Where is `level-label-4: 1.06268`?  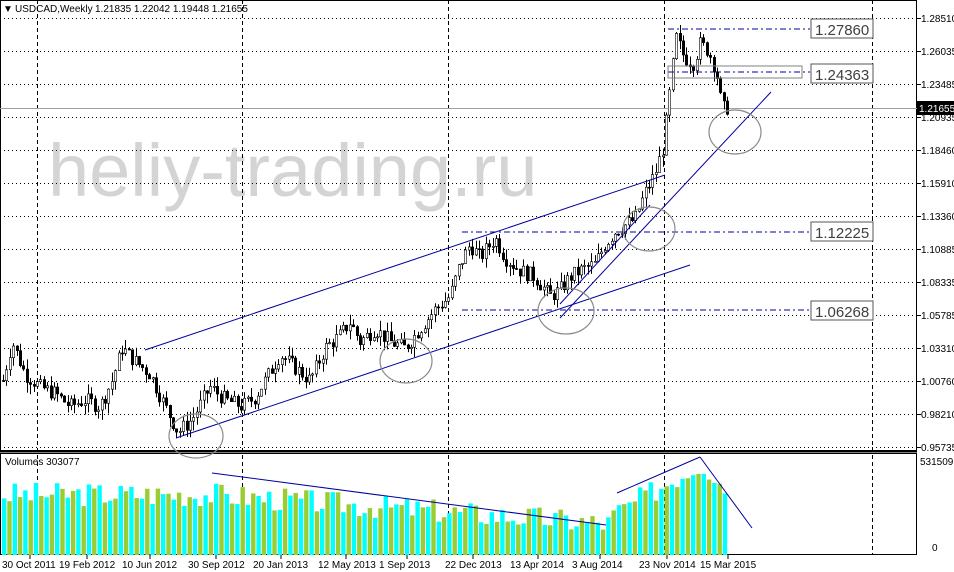 level-label-4: 1.06268 is located at coordinates (842, 310).